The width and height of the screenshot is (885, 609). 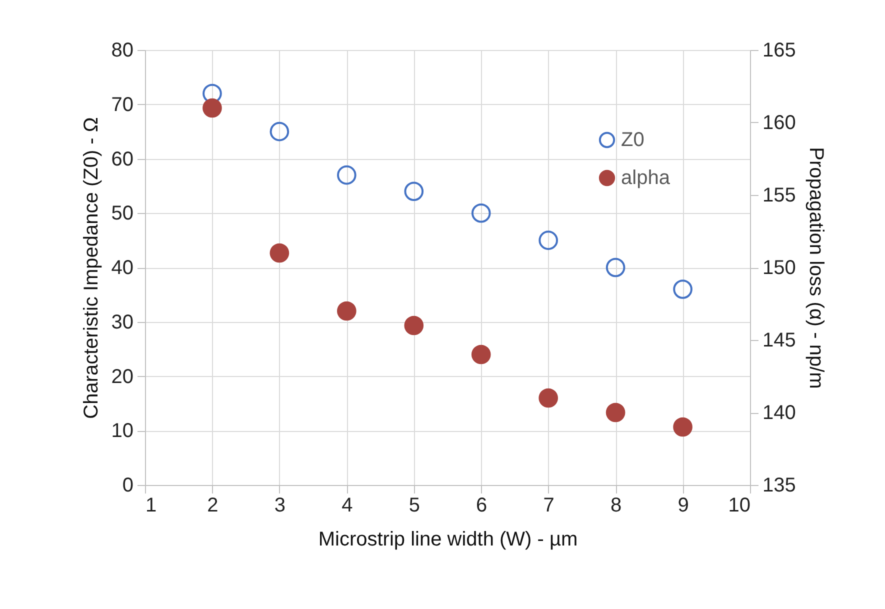 I want to click on x-tick-label: 8, so click(x=616, y=505).